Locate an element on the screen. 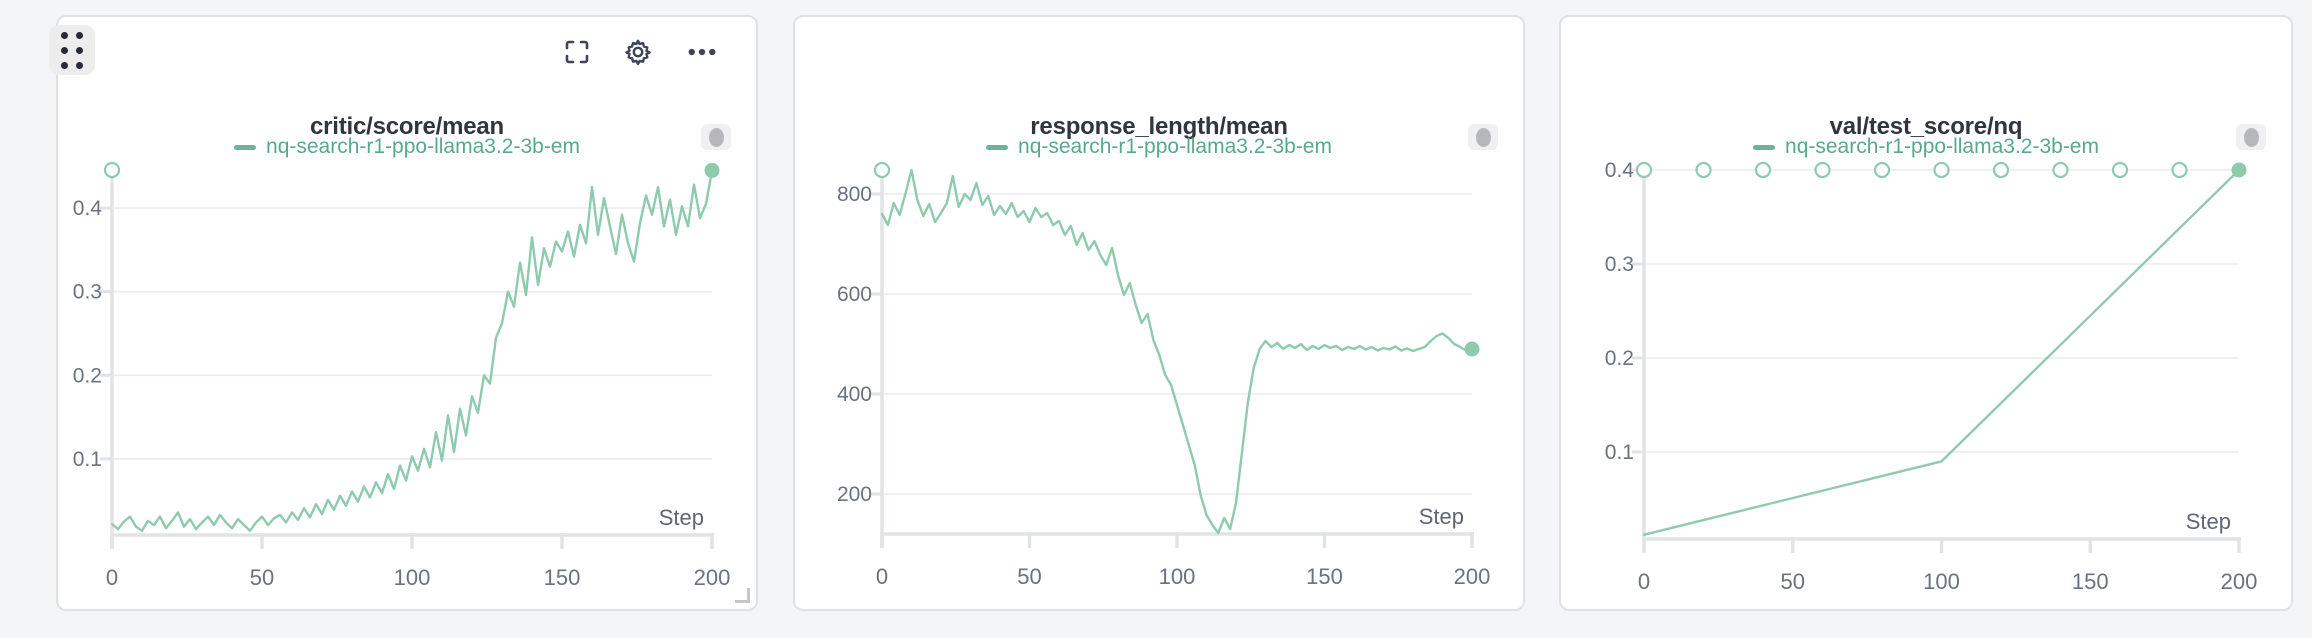  gear-icon is located at coordinates (638, 52).